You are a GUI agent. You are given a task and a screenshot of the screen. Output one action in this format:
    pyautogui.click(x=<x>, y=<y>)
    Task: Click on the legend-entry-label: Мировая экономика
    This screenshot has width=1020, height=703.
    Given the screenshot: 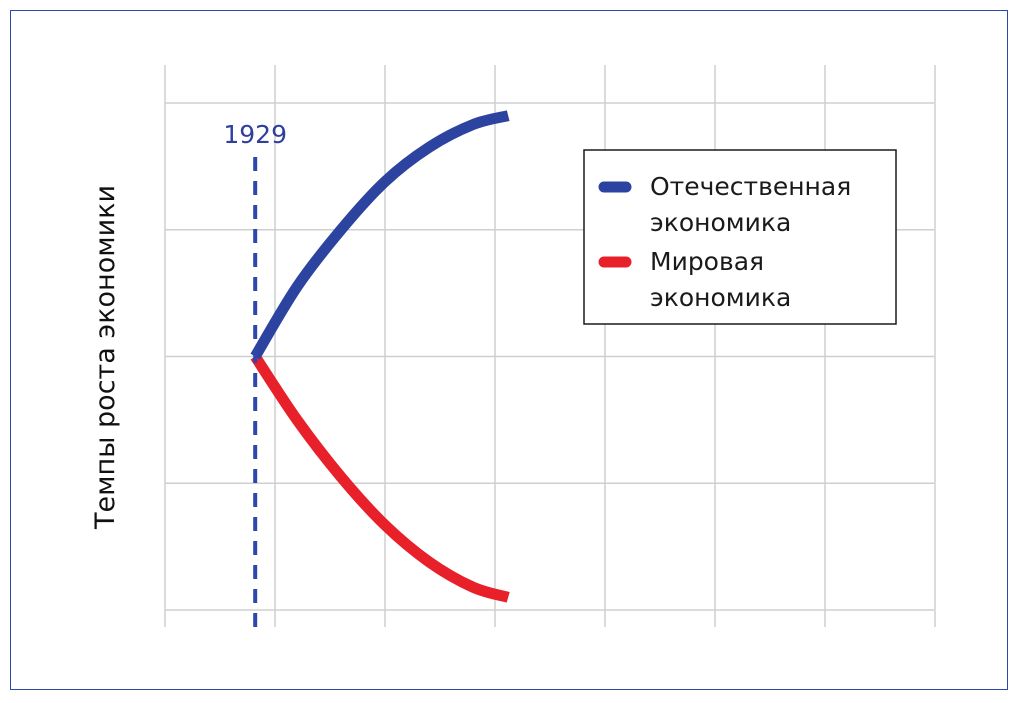 What is the action you would take?
    pyautogui.click(x=720, y=279)
    